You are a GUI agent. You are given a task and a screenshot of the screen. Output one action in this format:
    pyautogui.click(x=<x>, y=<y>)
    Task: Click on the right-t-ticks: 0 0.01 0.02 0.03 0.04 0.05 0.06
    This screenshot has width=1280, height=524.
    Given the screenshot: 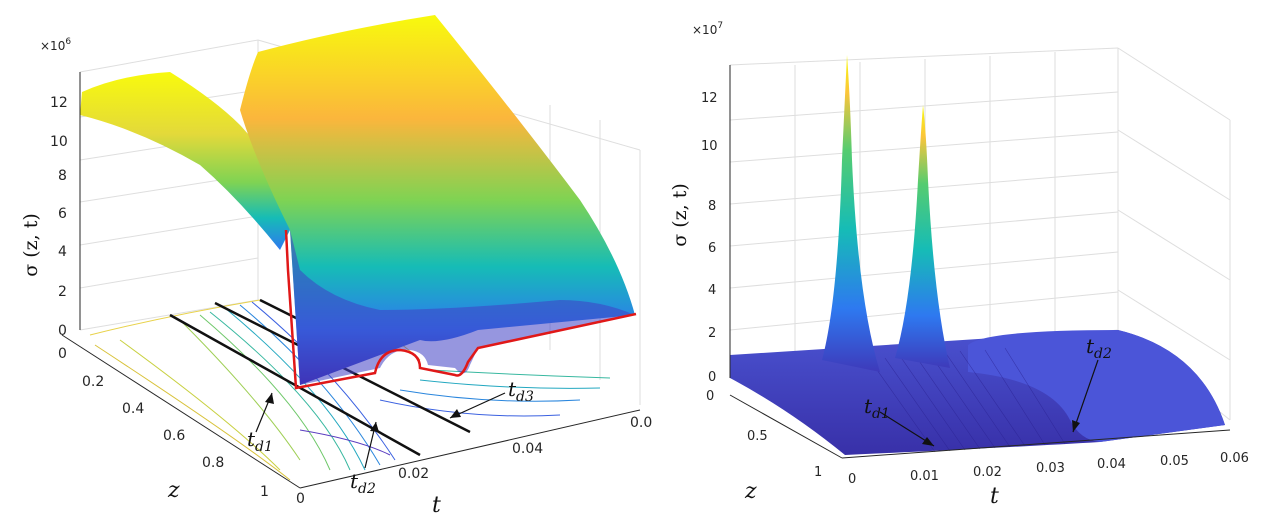 What is the action you would take?
    pyautogui.click(x=1048, y=469)
    